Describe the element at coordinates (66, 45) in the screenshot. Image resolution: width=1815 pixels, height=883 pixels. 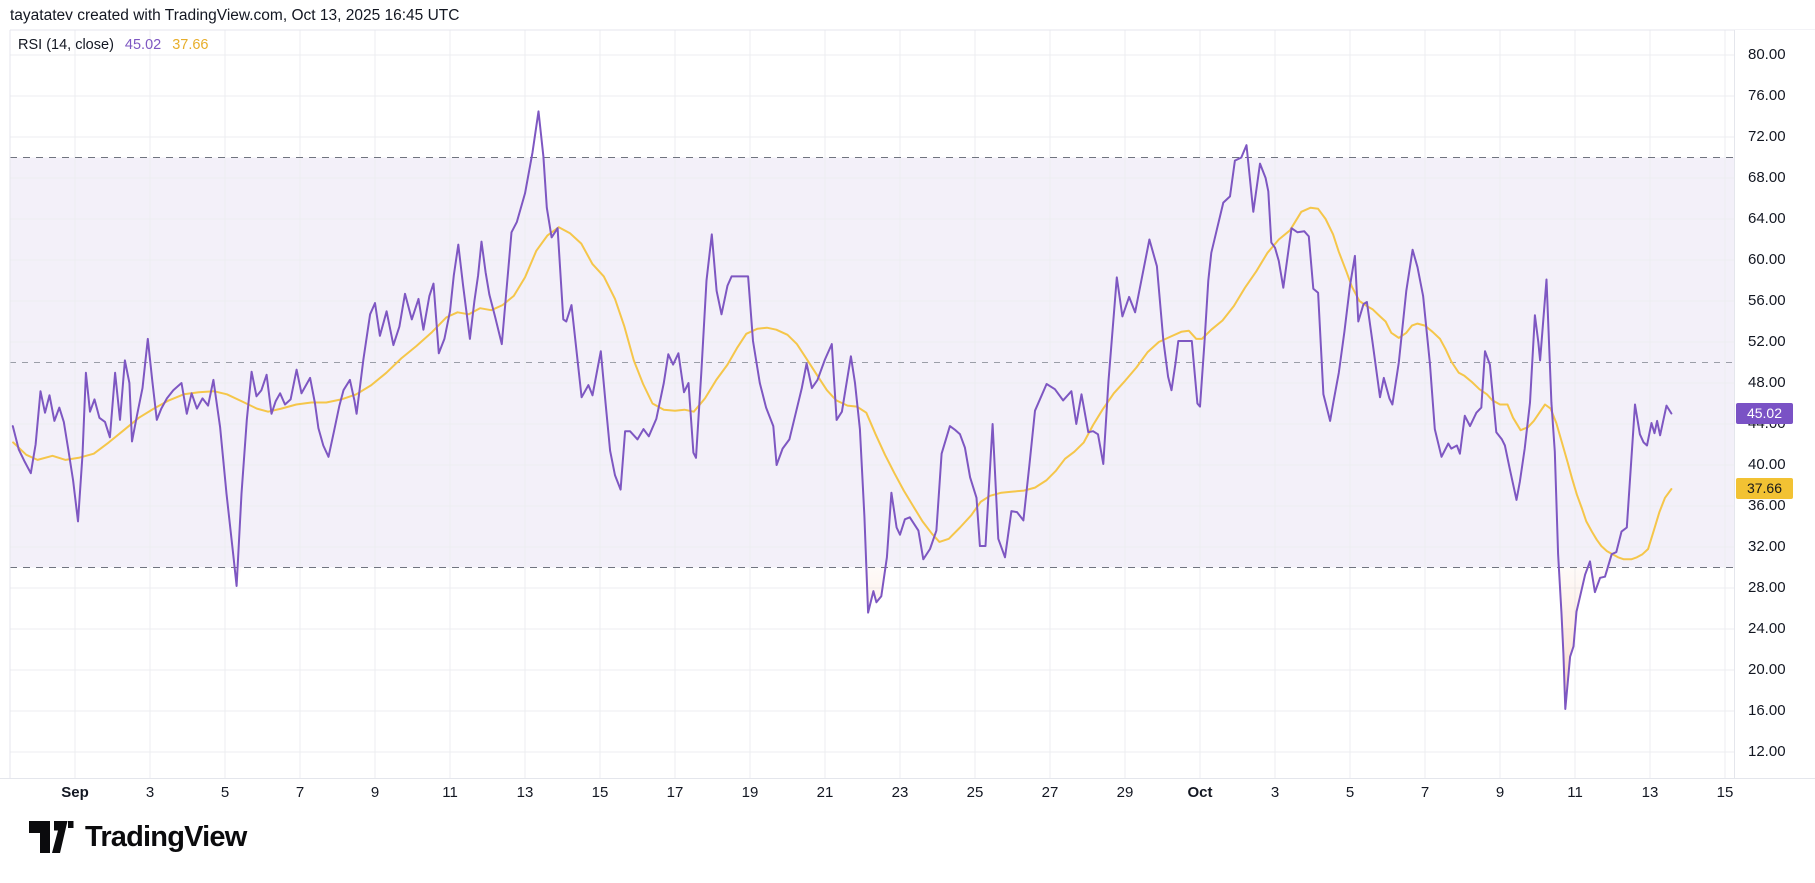
I see `indicator-title: RSI (14, close)` at that location.